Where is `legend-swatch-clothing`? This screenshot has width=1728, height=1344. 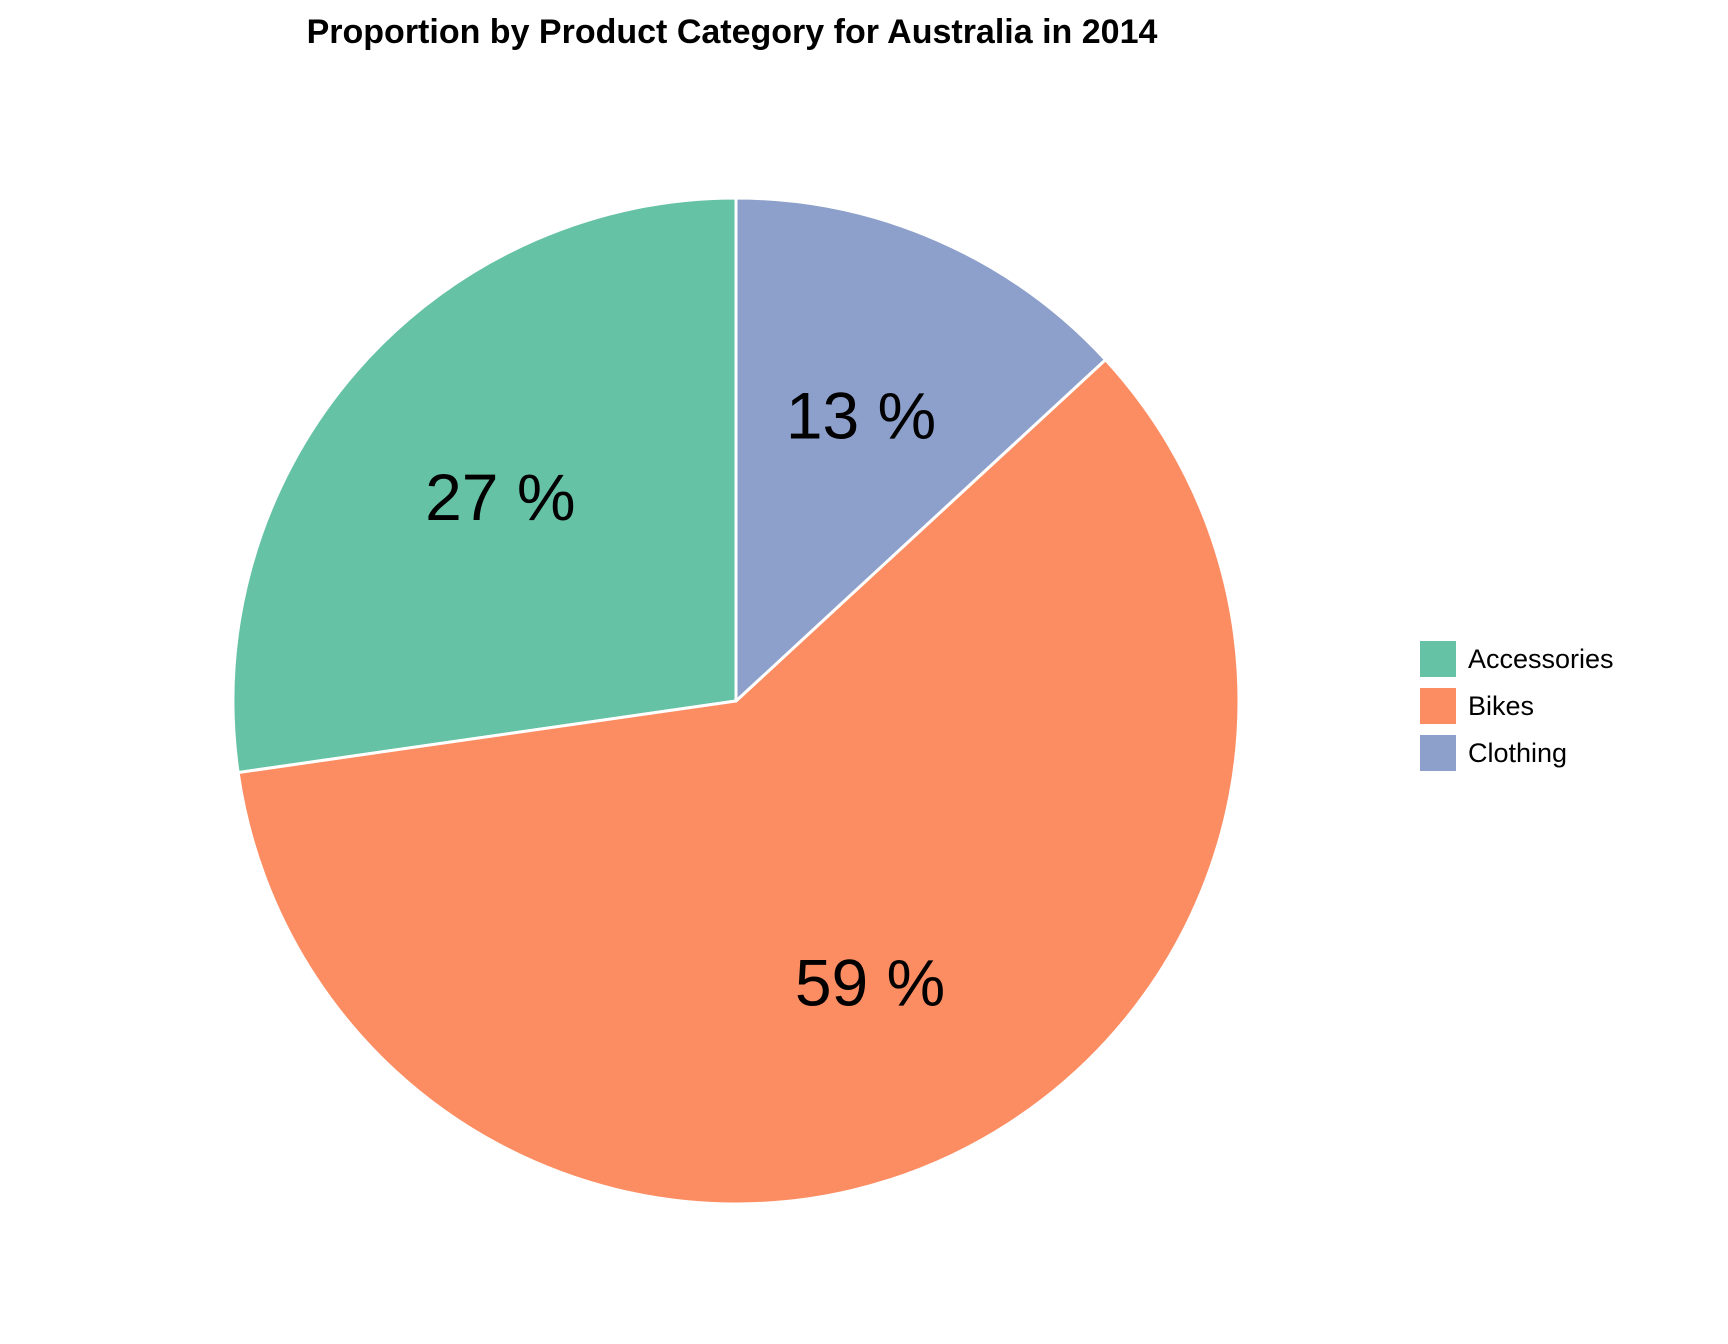 legend-swatch-clothing is located at coordinates (1438, 753).